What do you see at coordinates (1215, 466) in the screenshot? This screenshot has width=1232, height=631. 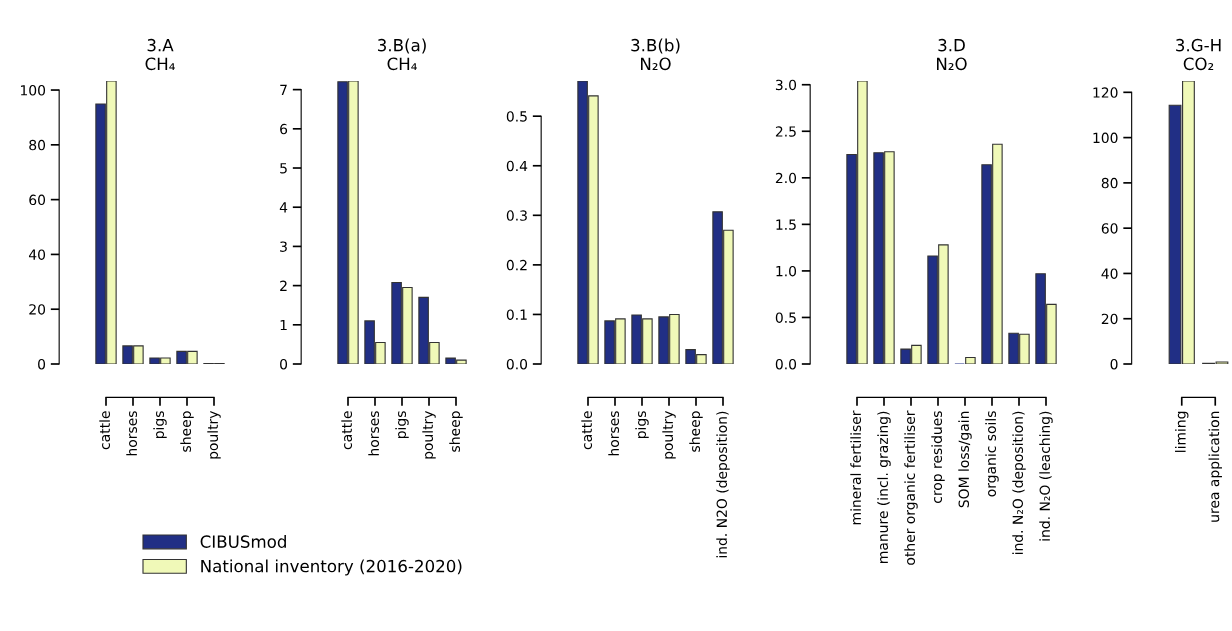 I see `x-tick-label: urea application` at bounding box center [1215, 466].